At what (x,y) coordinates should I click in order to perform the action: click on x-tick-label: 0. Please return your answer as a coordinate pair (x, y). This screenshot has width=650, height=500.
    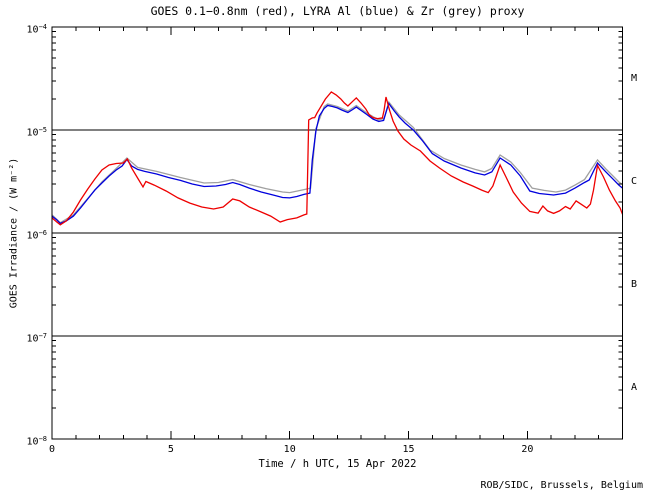
    Looking at the image, I should click on (52, 449).